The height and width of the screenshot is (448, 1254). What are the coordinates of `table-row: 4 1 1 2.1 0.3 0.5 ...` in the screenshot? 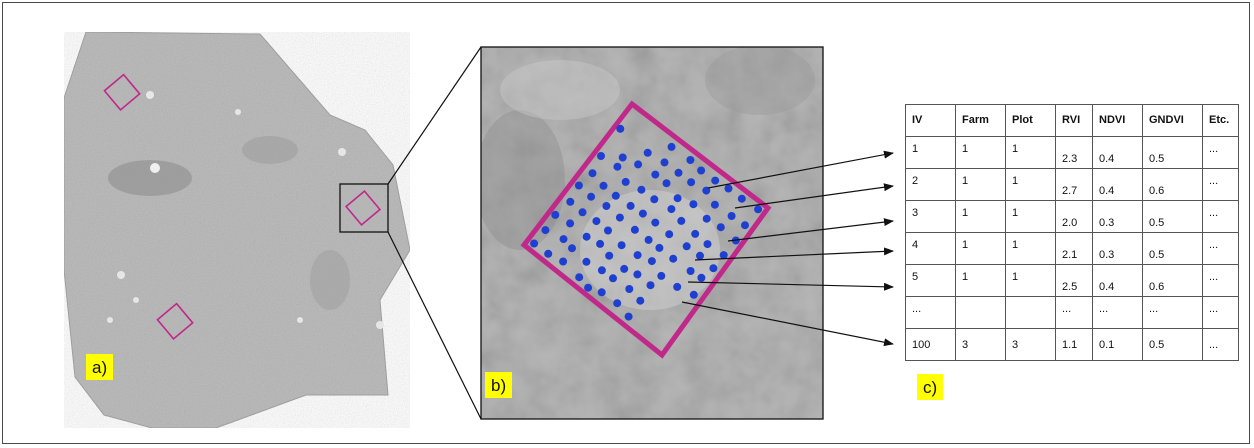 It's located at (1072, 248).